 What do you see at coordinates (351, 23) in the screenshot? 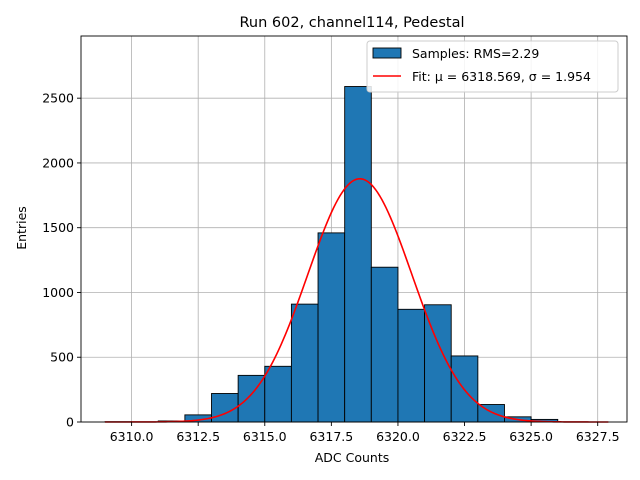
I see `chart-title: Run 602, channel114, Pedestal` at bounding box center [351, 23].